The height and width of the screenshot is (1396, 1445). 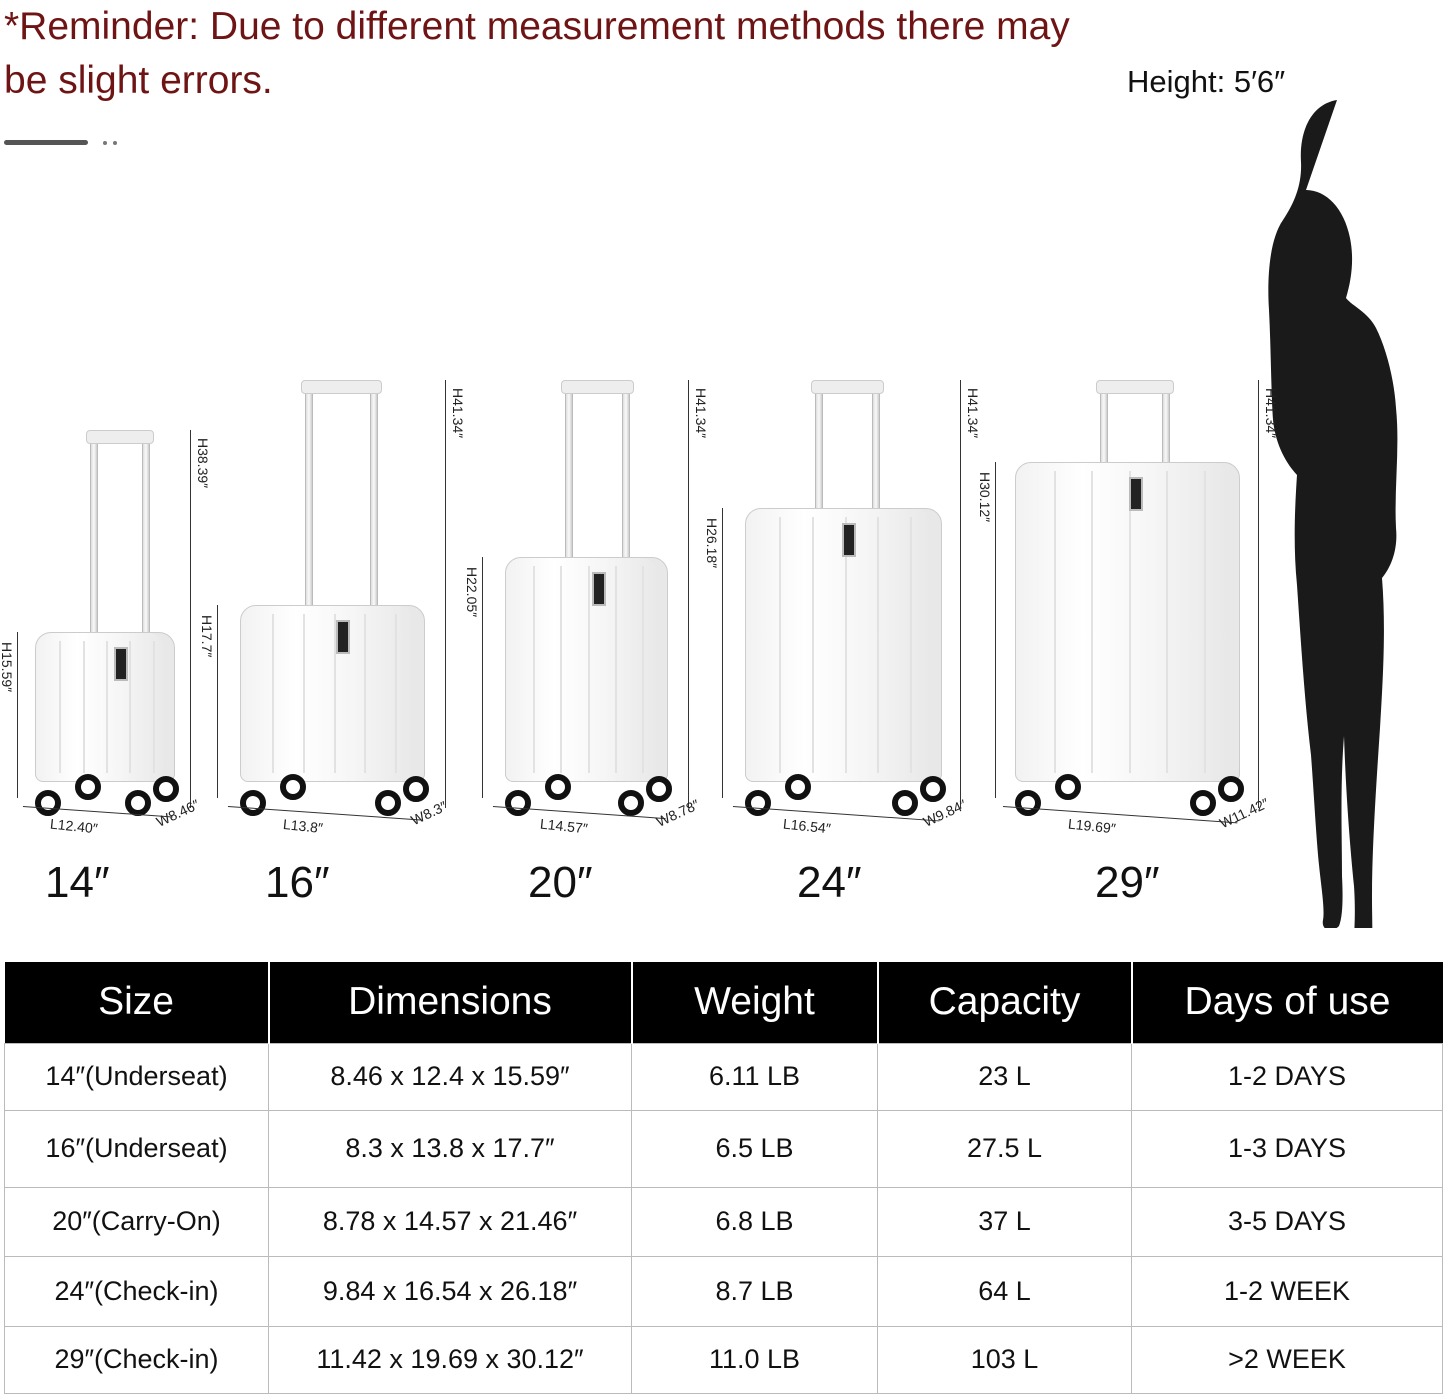 I want to click on table-cell: 14″(Underseat), so click(x=136, y=1076).